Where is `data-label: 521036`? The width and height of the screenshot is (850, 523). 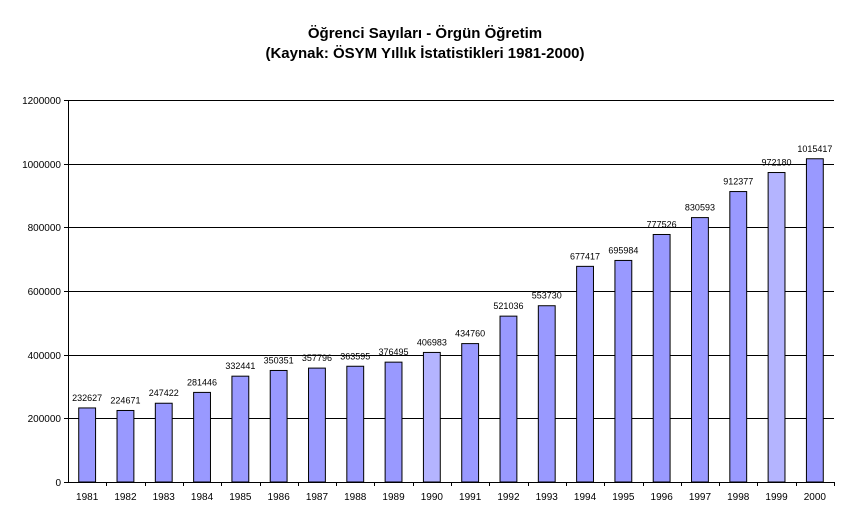 data-label: 521036 is located at coordinates (508, 306).